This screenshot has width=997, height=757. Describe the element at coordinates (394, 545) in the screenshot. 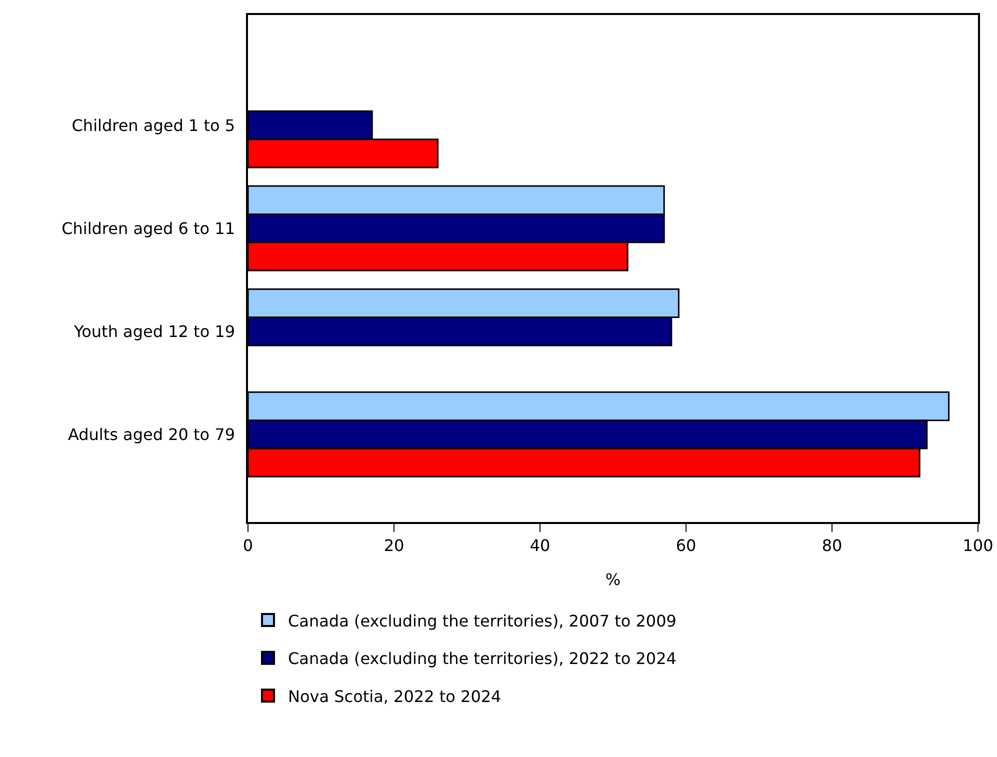

I see `x-tick-label: 20` at that location.